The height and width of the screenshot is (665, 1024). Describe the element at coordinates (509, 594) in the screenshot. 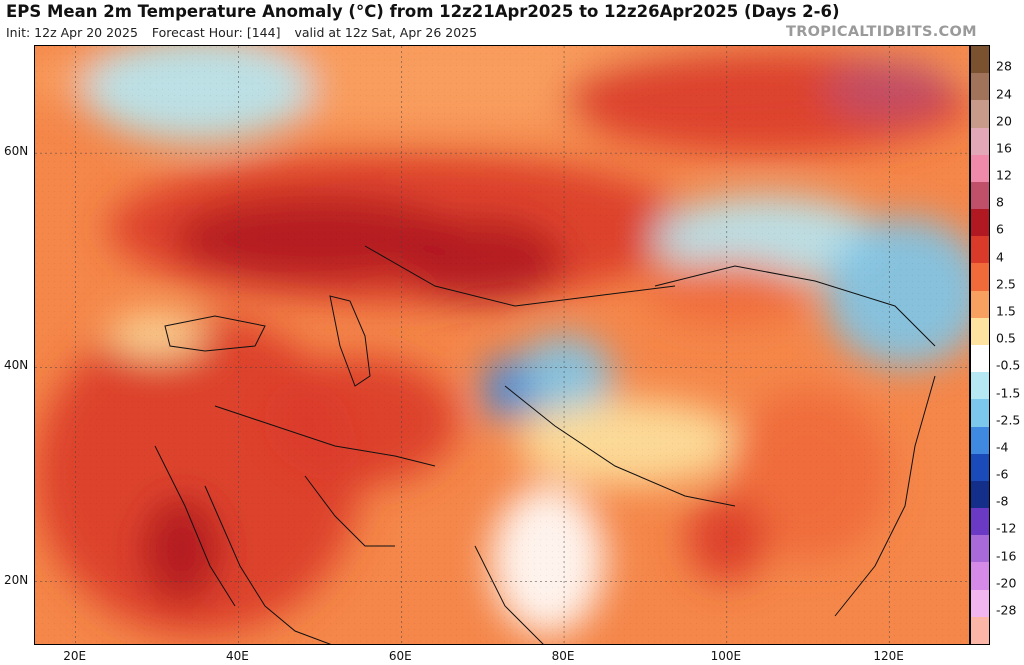

I see `coastline-india` at that location.